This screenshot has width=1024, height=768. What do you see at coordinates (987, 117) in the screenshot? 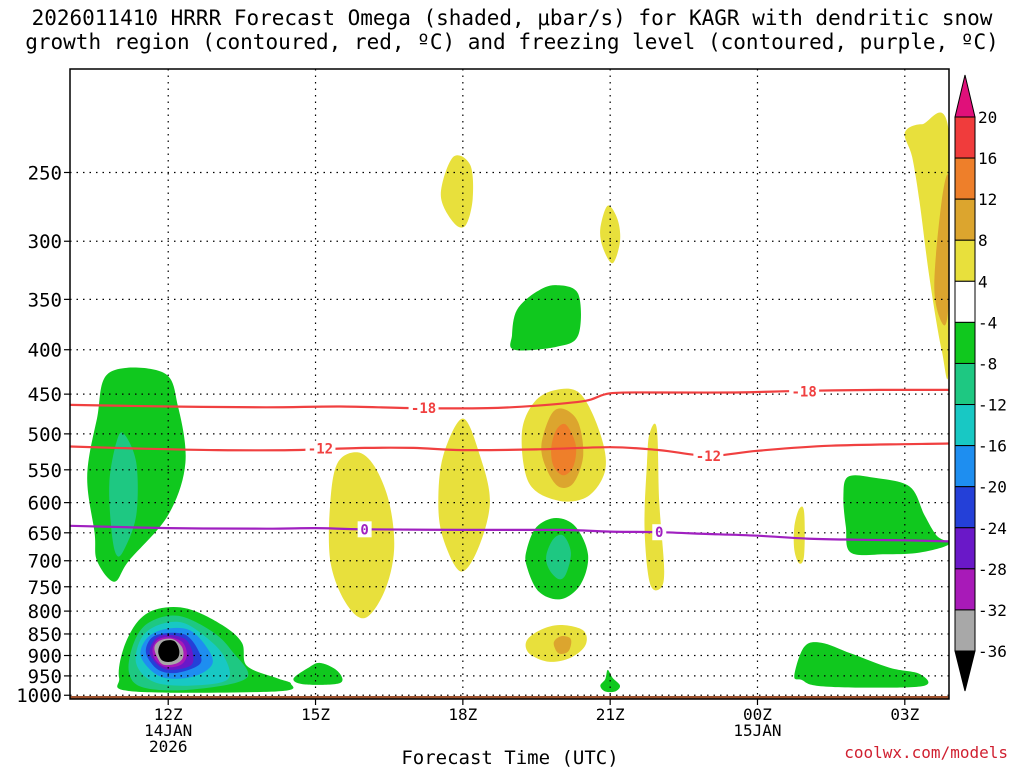
I see `colorbar-label-20: 20` at bounding box center [987, 117].